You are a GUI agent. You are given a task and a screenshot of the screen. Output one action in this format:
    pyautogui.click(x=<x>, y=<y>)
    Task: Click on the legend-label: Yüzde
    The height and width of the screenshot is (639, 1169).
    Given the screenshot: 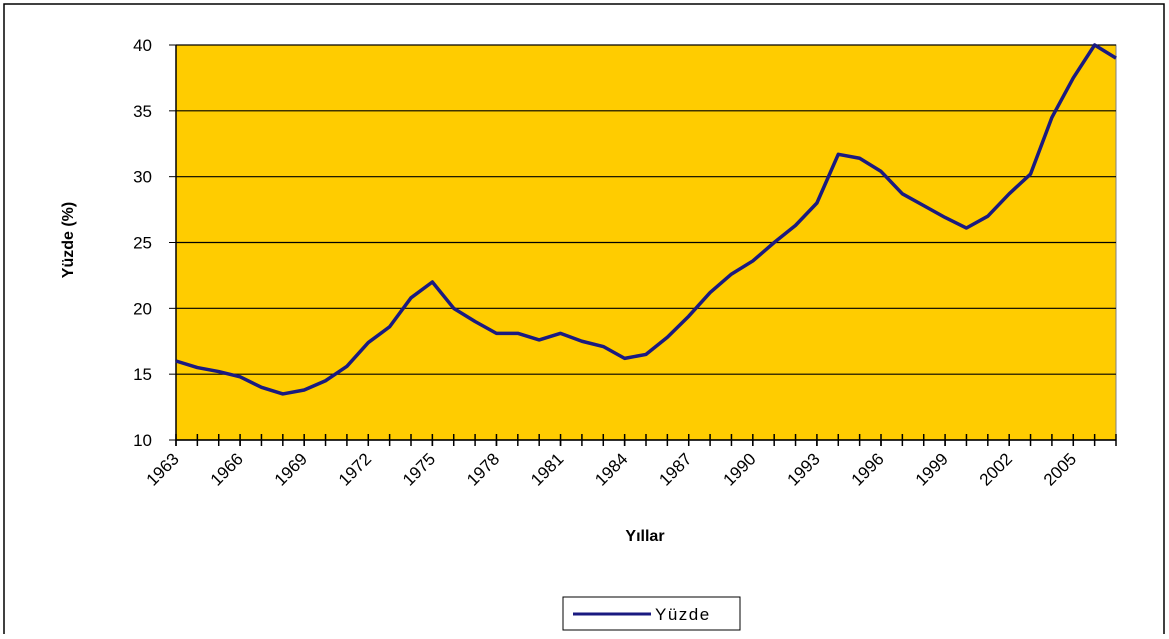 What is the action you would take?
    pyautogui.click(x=683, y=614)
    